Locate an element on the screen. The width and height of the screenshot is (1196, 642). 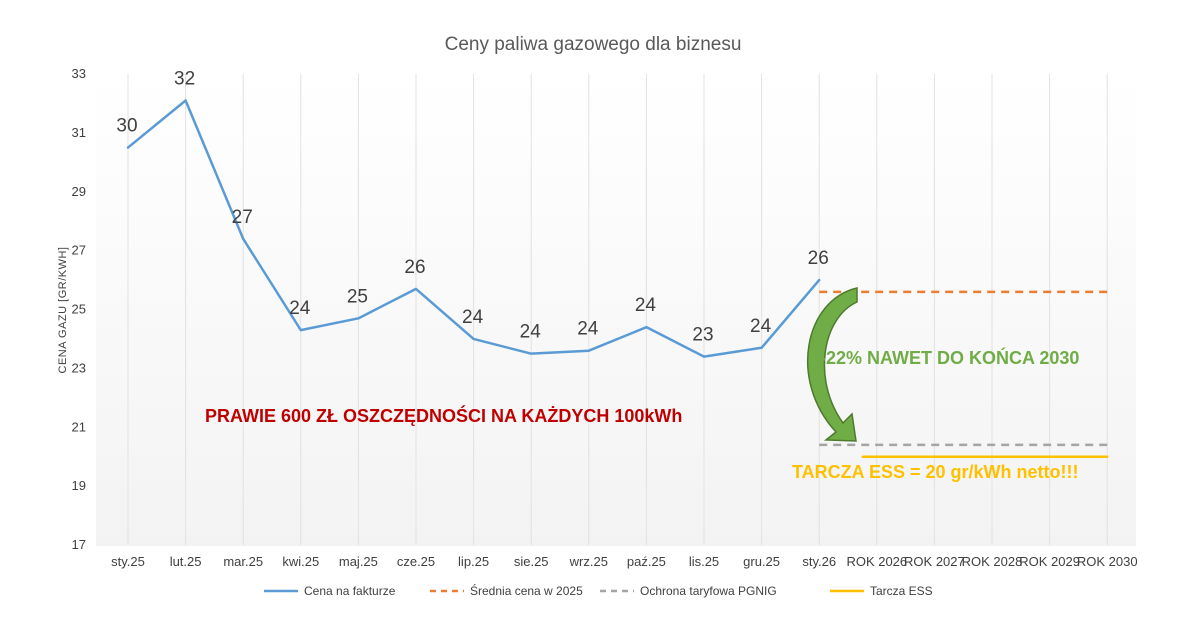
x-tick-label: mar.25 is located at coordinates (243, 561).